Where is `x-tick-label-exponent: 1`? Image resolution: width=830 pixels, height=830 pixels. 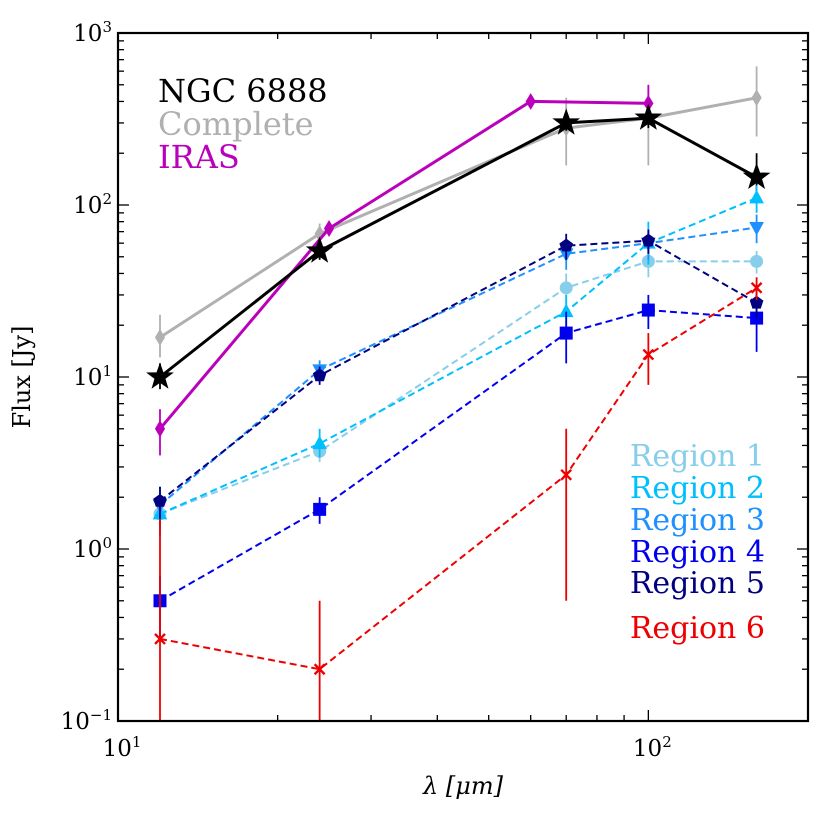 x-tick-label-exponent: 1 is located at coordinates (137, 742).